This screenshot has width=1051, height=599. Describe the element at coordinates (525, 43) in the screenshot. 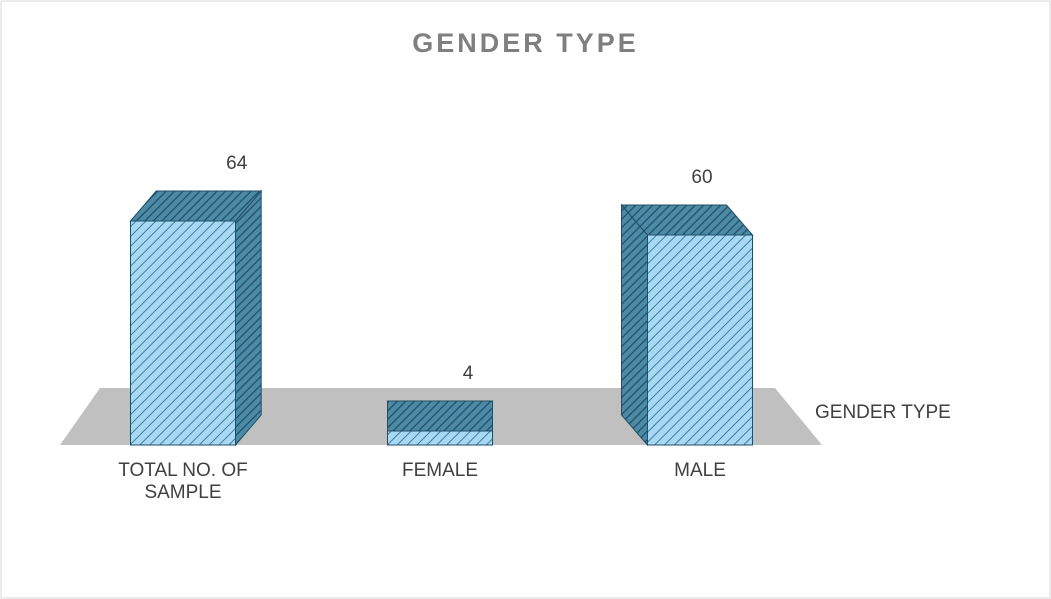

I see `chart-title: GENDER TYPE` at that location.